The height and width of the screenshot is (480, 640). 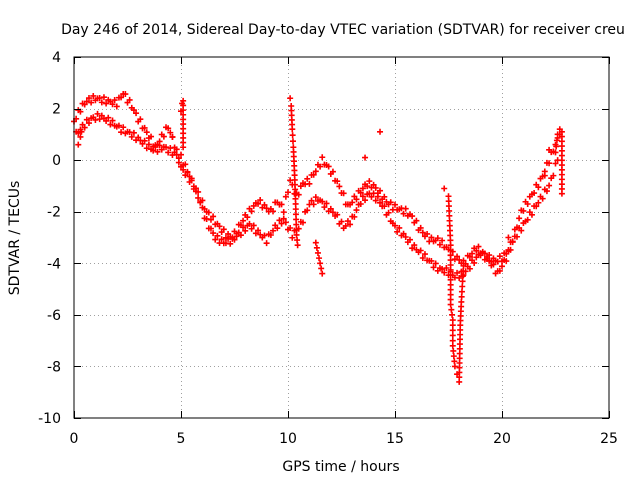 I want to click on x-tick-label: 20, so click(x=502, y=439).